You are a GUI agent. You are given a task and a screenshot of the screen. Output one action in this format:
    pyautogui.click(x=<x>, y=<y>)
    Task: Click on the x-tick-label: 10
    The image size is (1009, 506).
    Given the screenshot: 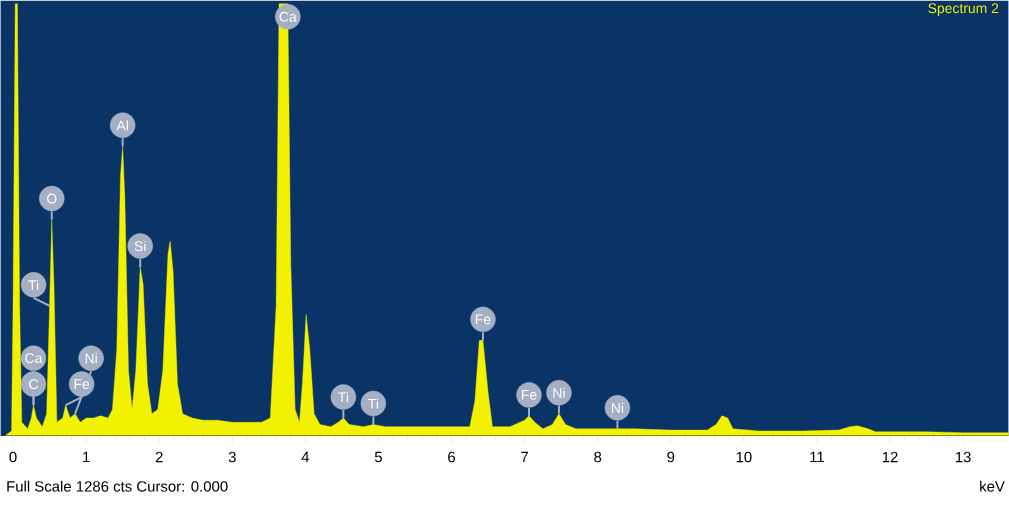 What is the action you would take?
    pyautogui.click(x=744, y=457)
    